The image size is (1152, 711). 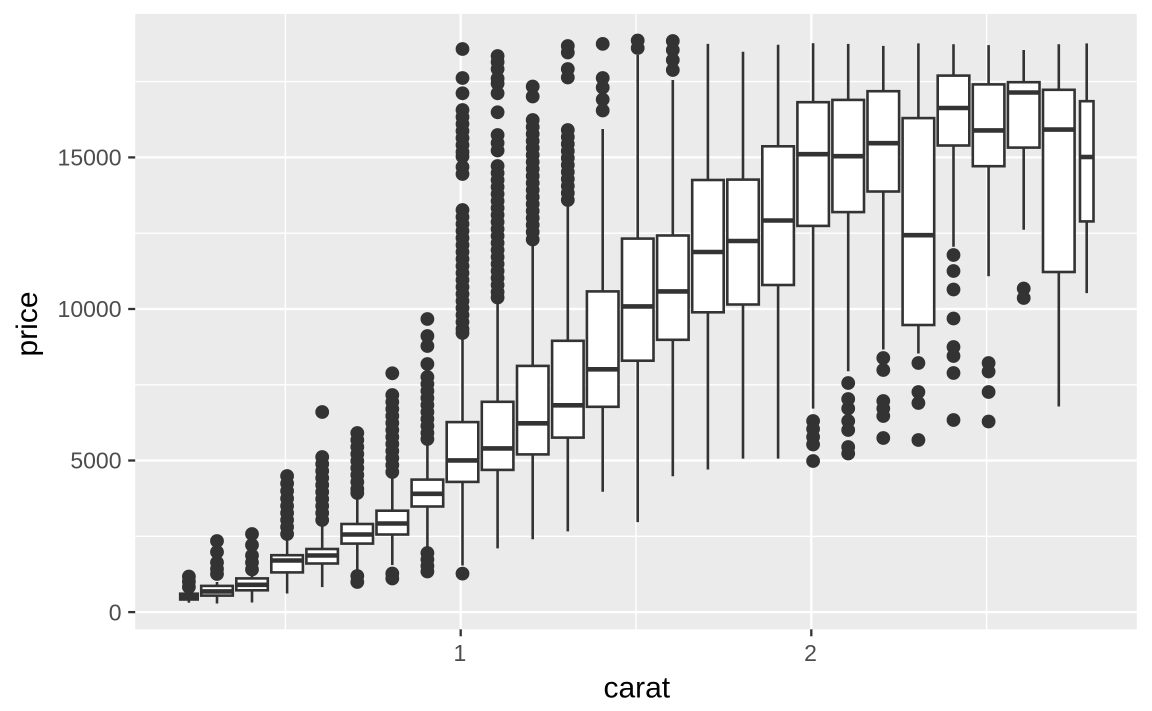 What do you see at coordinates (810, 653) in the screenshot?
I see `svg-text: 2` at bounding box center [810, 653].